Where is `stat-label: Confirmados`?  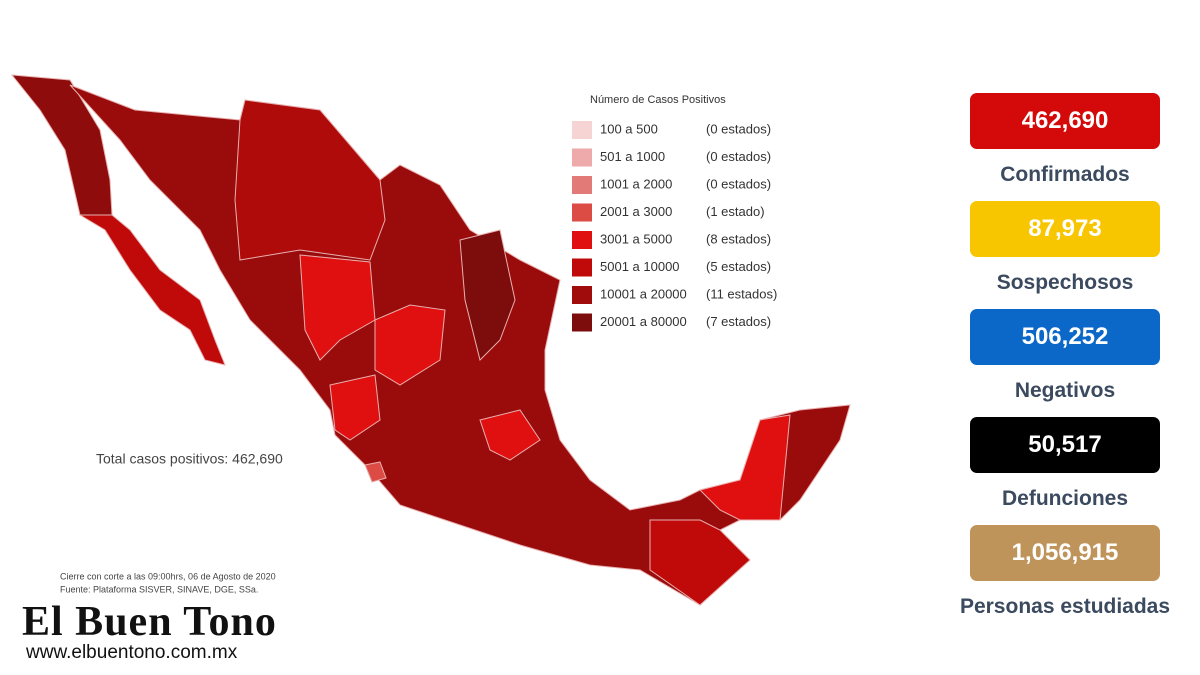 stat-label: Confirmados is located at coordinates (1065, 174).